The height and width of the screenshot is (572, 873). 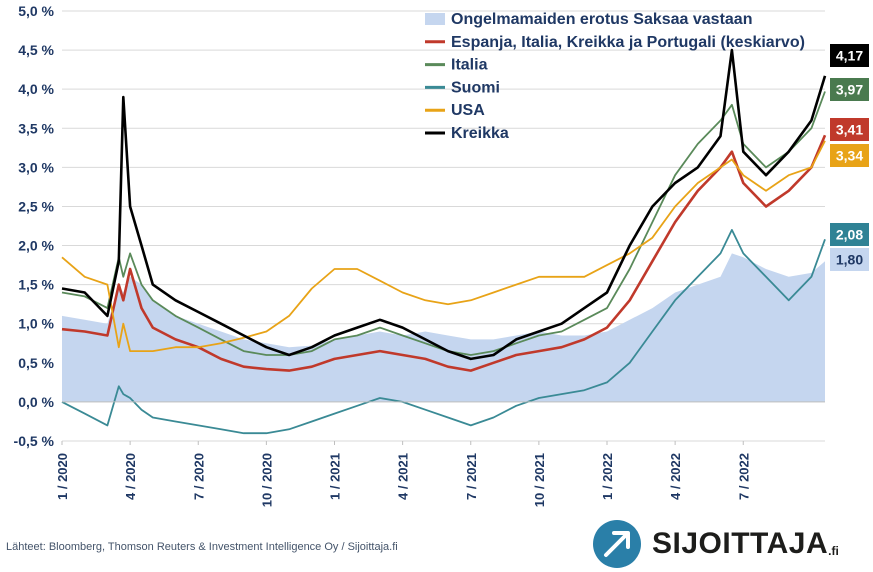 I want to click on legend-label: Suomi, so click(x=475, y=87).